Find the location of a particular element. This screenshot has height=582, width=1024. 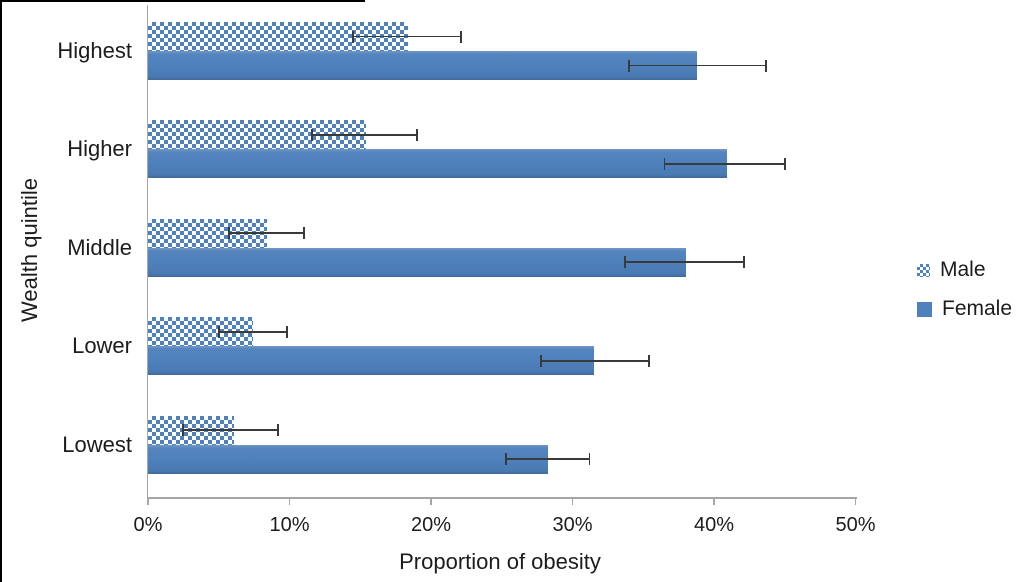

error-cap-left-female-lower is located at coordinates (541, 360).